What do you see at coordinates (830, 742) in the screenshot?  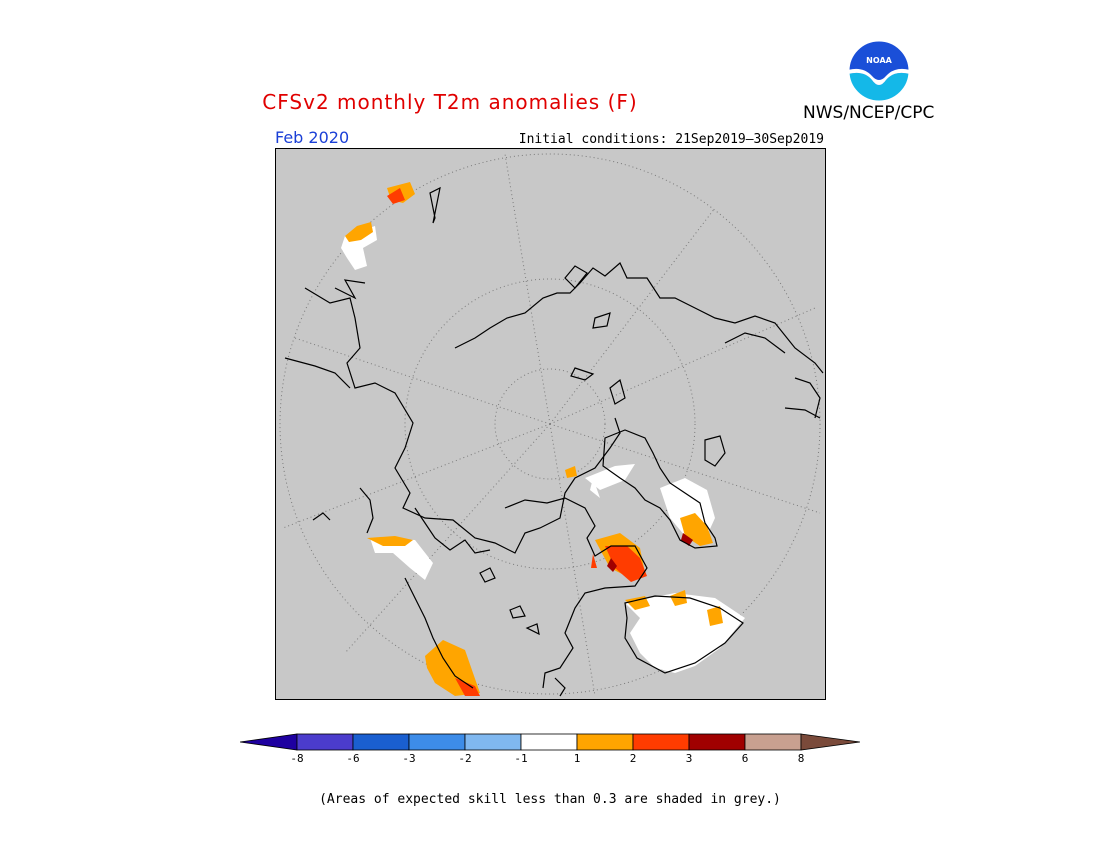 I see `colorbar-arrow-right` at bounding box center [830, 742].